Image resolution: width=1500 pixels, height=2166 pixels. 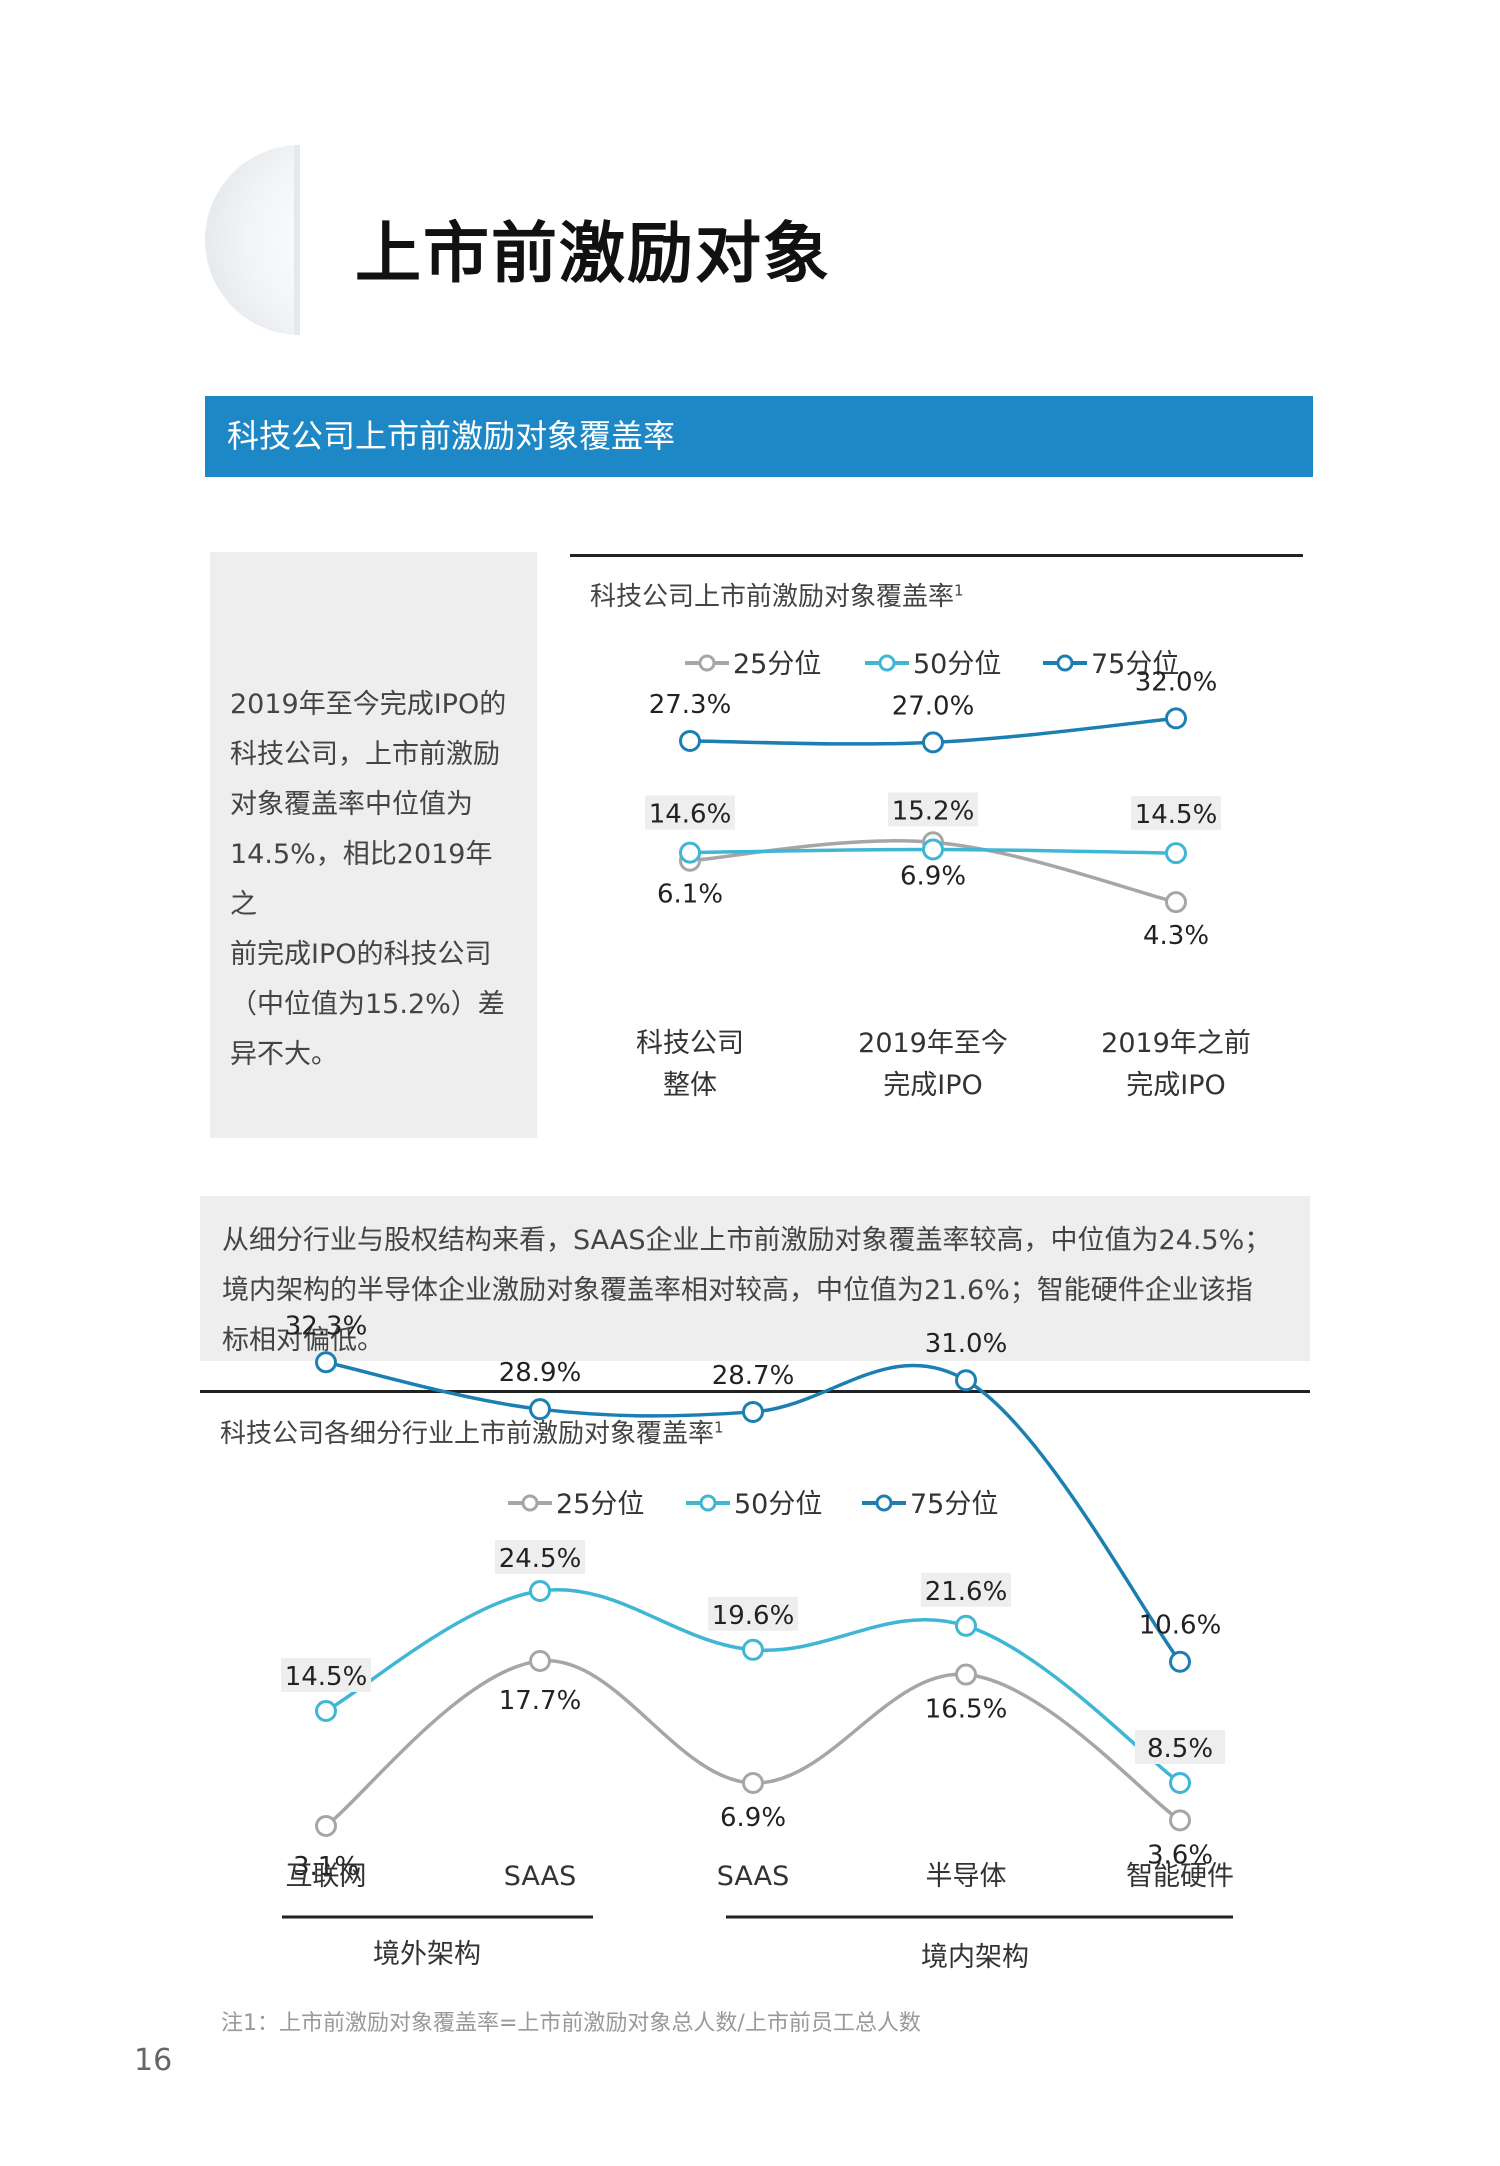 I want to click on chart1-data-label: 6.9%, so click(x=933, y=876).